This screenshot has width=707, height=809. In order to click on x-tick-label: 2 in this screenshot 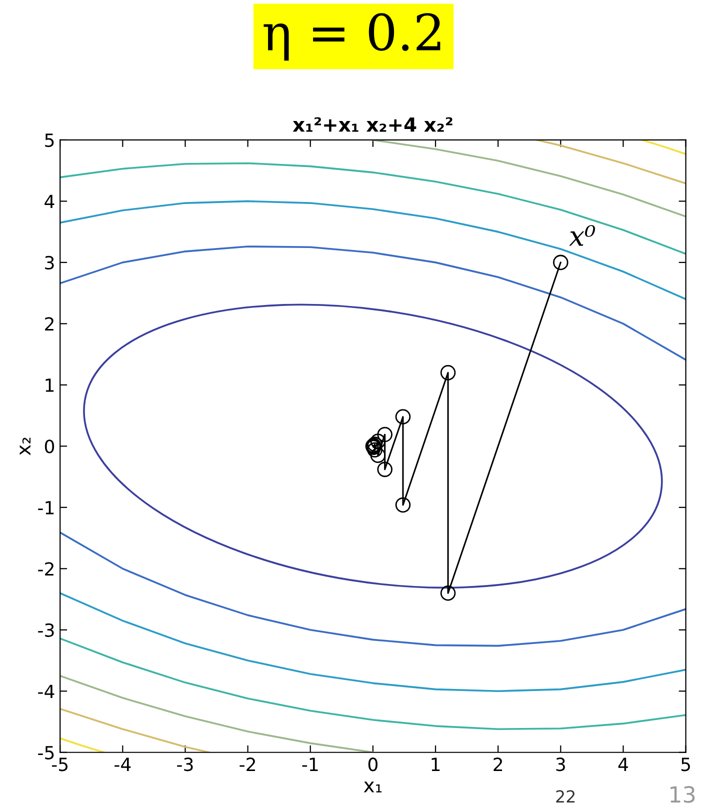, I will do `click(498, 764)`.